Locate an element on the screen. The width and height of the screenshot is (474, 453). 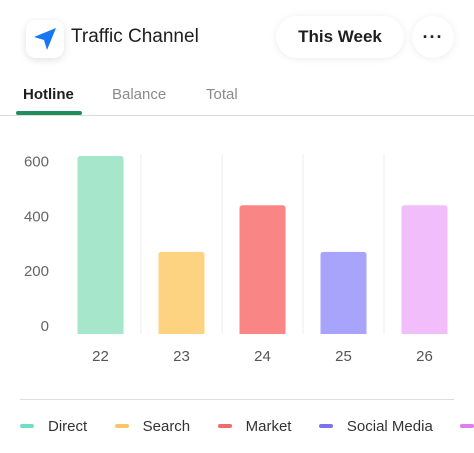
send-arrow-icon is located at coordinates (45, 39).